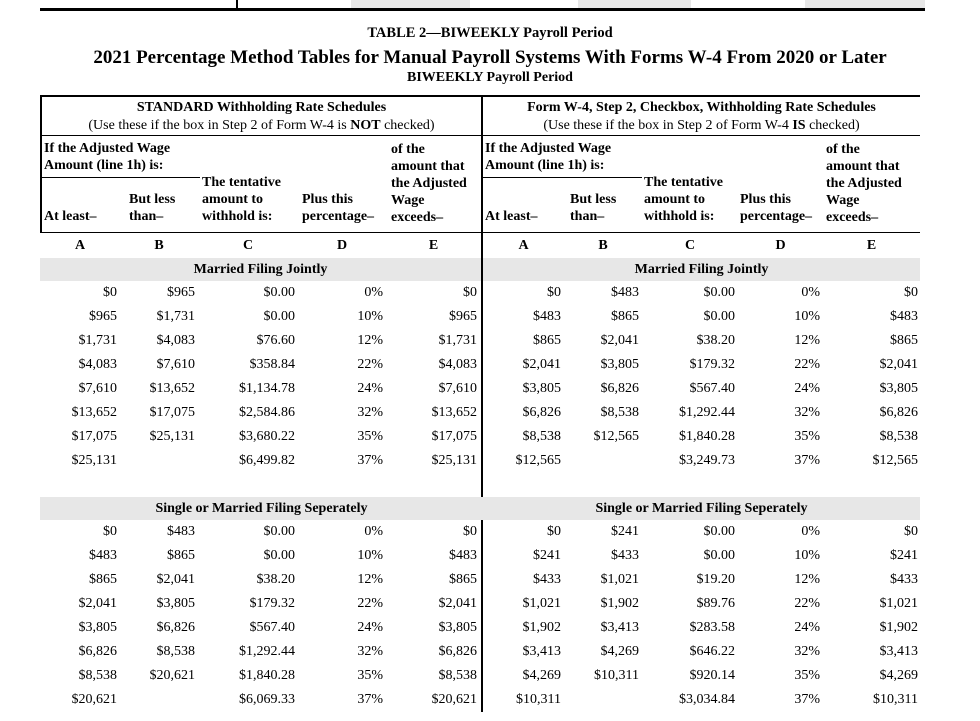 The width and height of the screenshot is (980, 721). I want to click on table-cell: $38.20, so click(276, 579).